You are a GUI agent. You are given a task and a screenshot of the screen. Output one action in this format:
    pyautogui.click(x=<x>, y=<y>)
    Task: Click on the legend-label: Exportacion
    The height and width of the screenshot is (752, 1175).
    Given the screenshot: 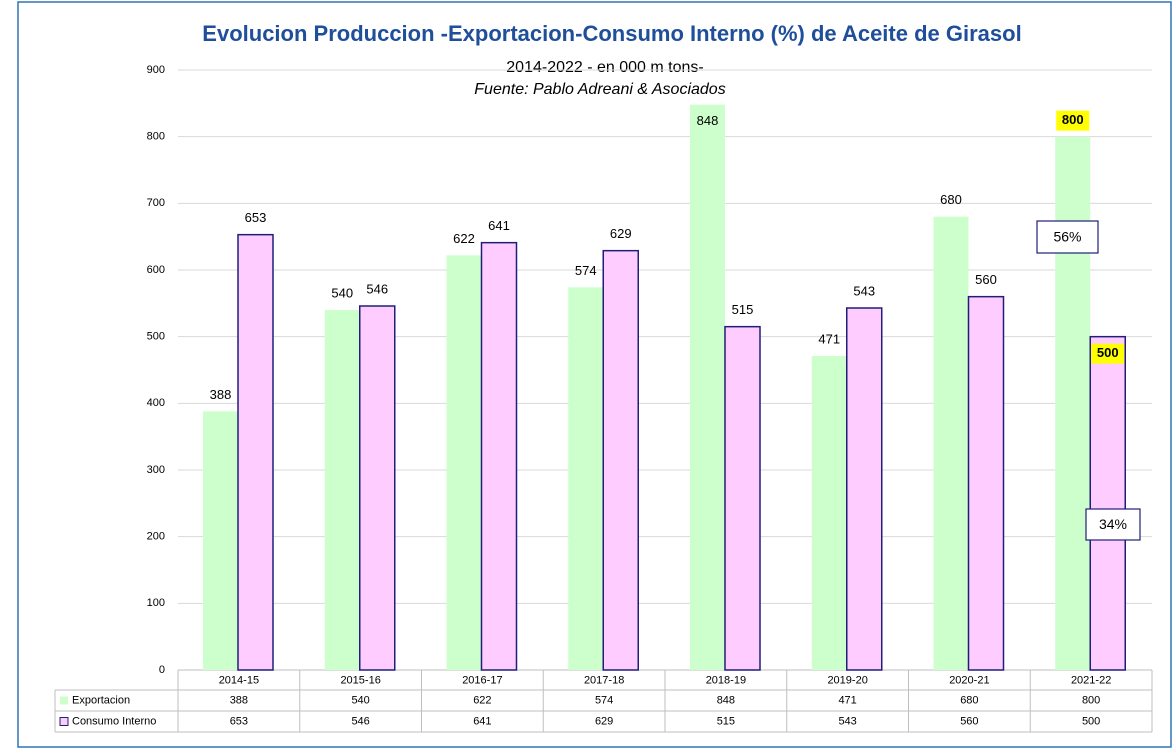 What is the action you would take?
    pyautogui.click(x=101, y=700)
    